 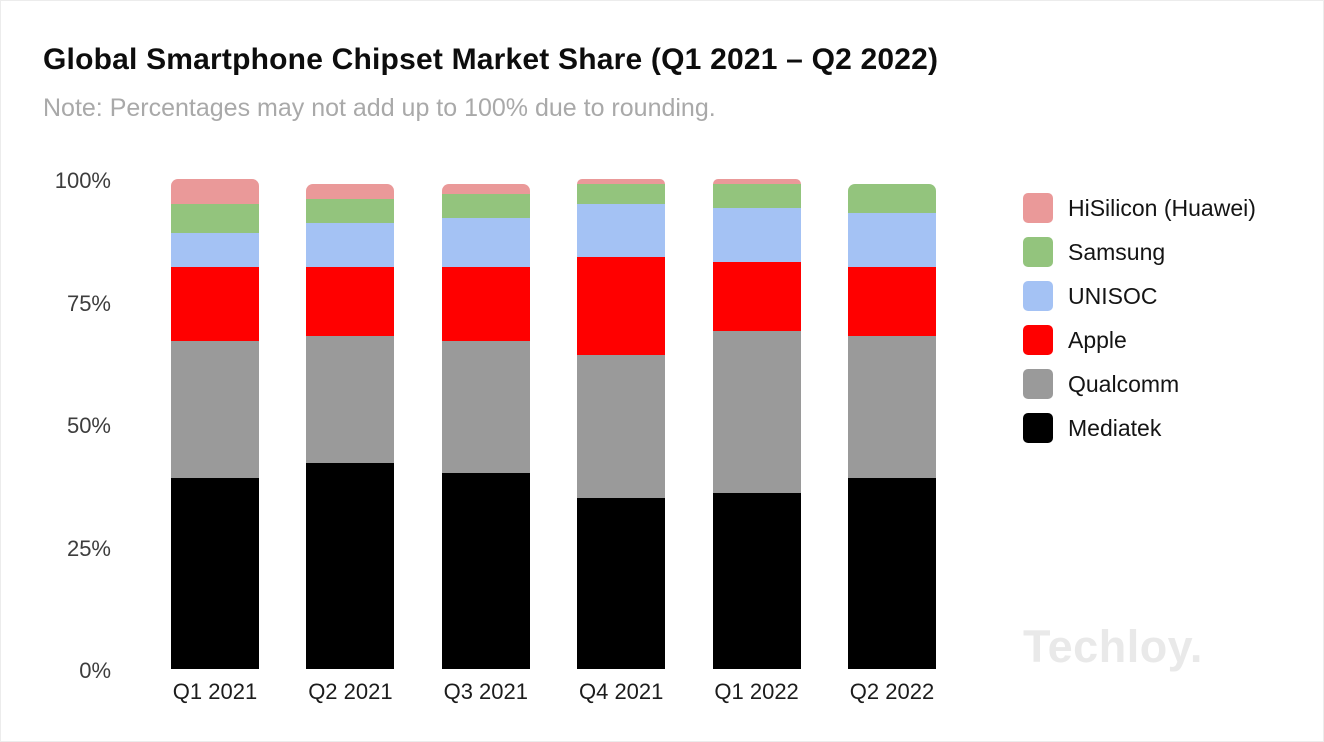 I want to click on legend-item-unisoc: UNISOC, so click(x=1139, y=296).